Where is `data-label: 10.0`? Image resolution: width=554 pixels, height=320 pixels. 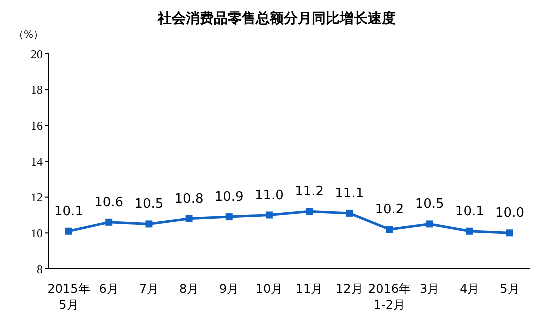 data-label: 10.0 is located at coordinates (510, 214).